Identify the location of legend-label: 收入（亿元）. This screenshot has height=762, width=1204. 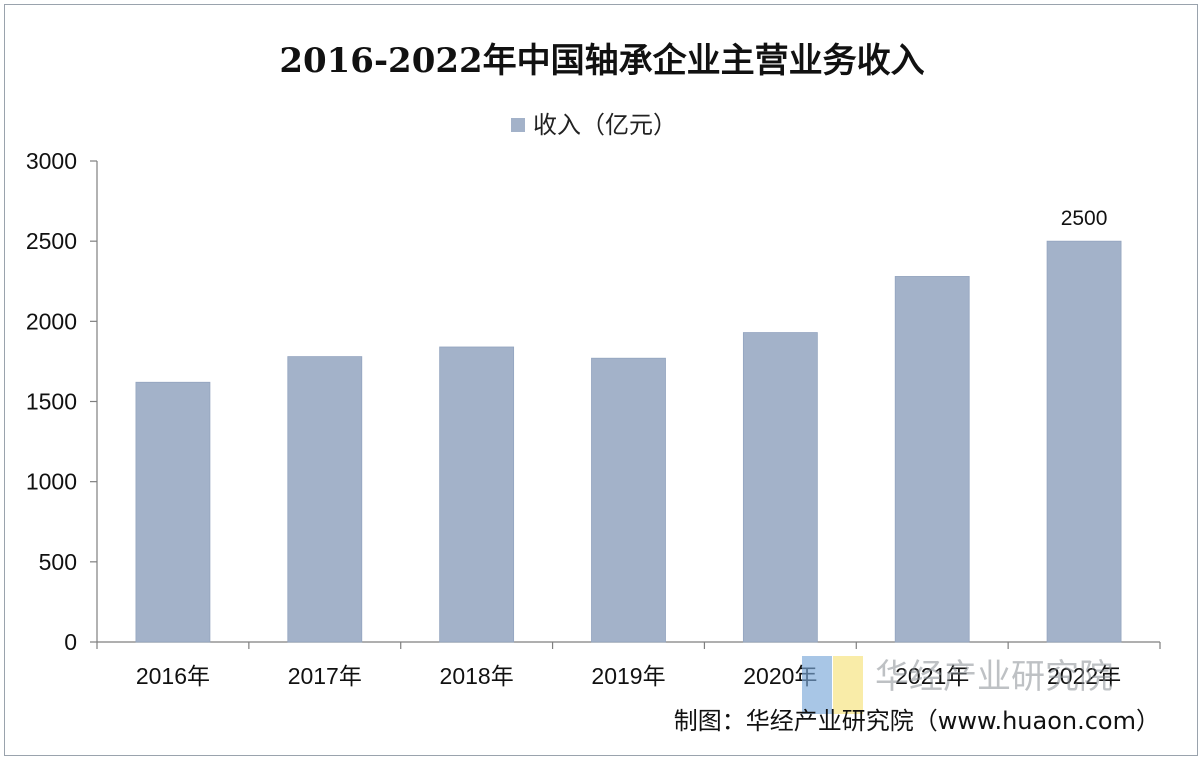
(605, 125).